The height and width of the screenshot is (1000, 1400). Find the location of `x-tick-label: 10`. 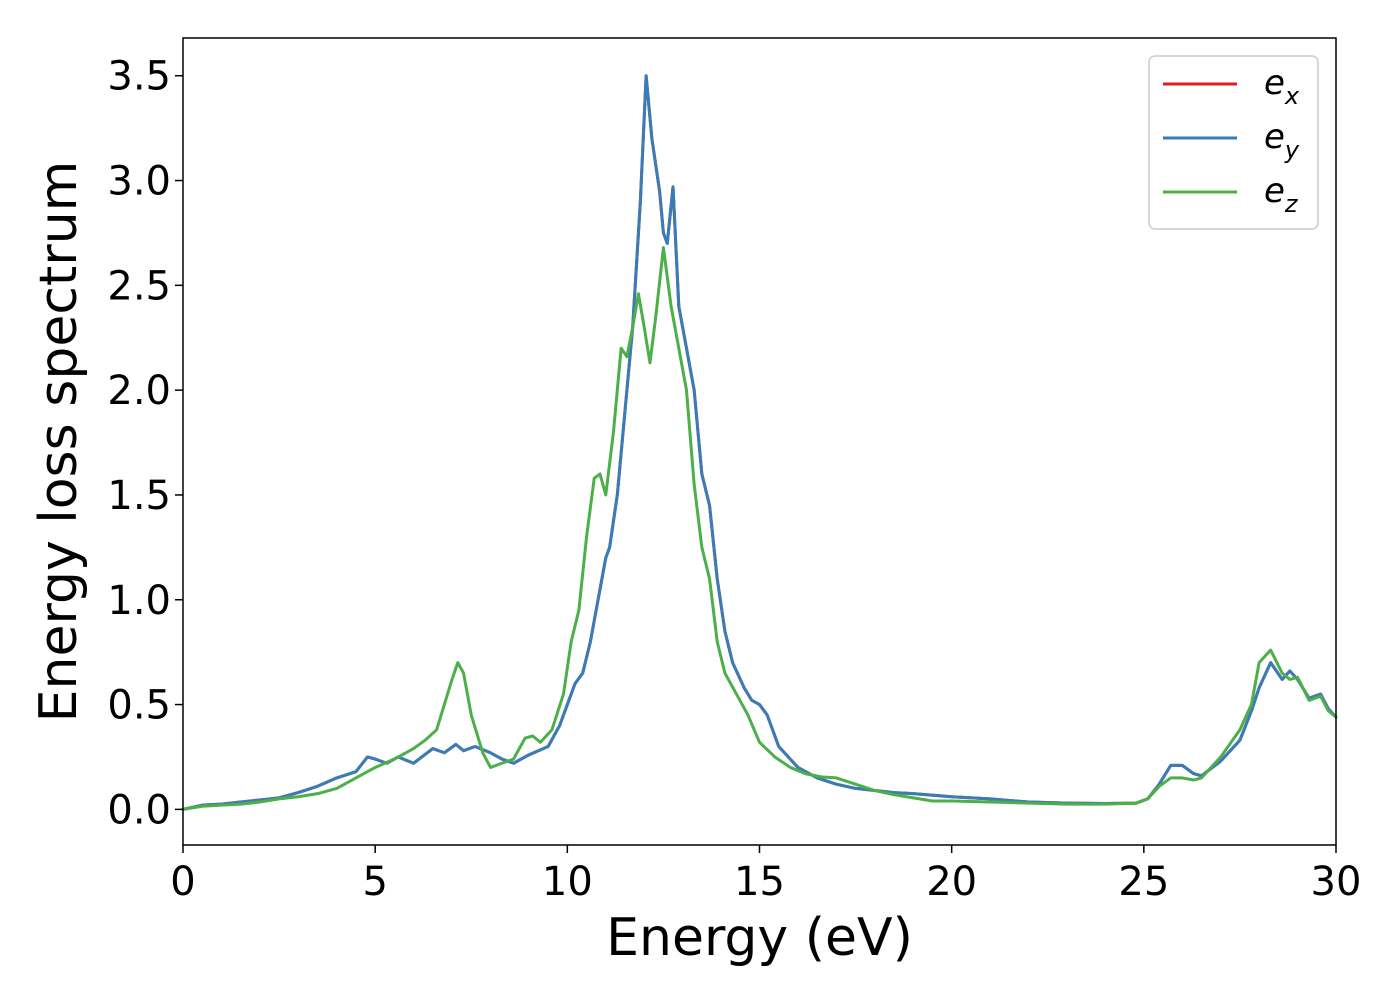

x-tick-label: 10 is located at coordinates (567, 882).